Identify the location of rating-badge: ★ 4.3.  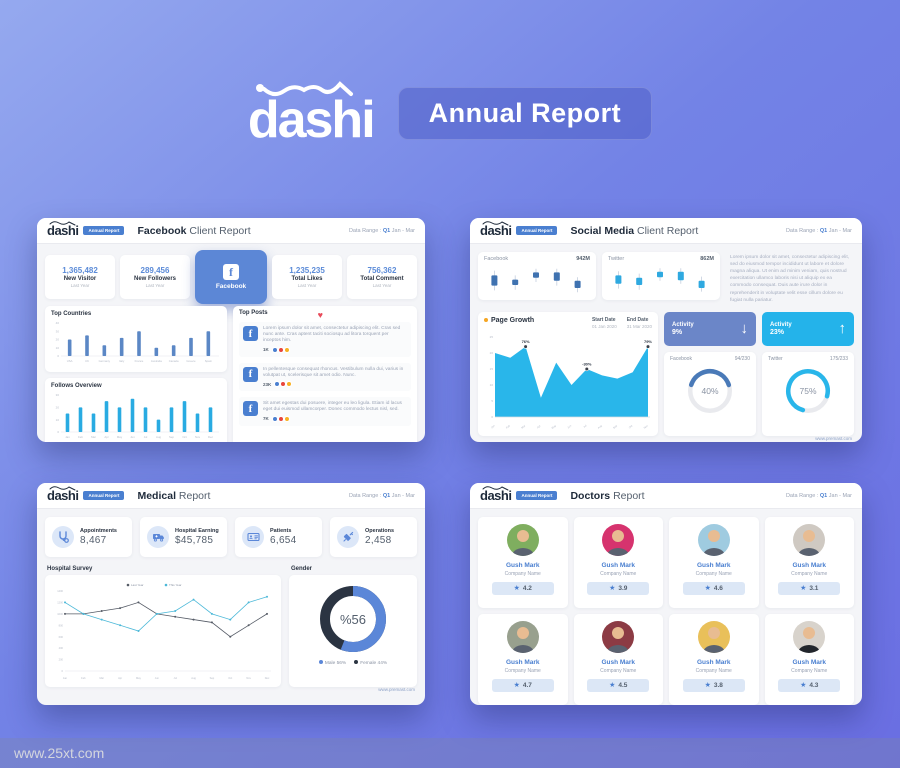
(809, 685).